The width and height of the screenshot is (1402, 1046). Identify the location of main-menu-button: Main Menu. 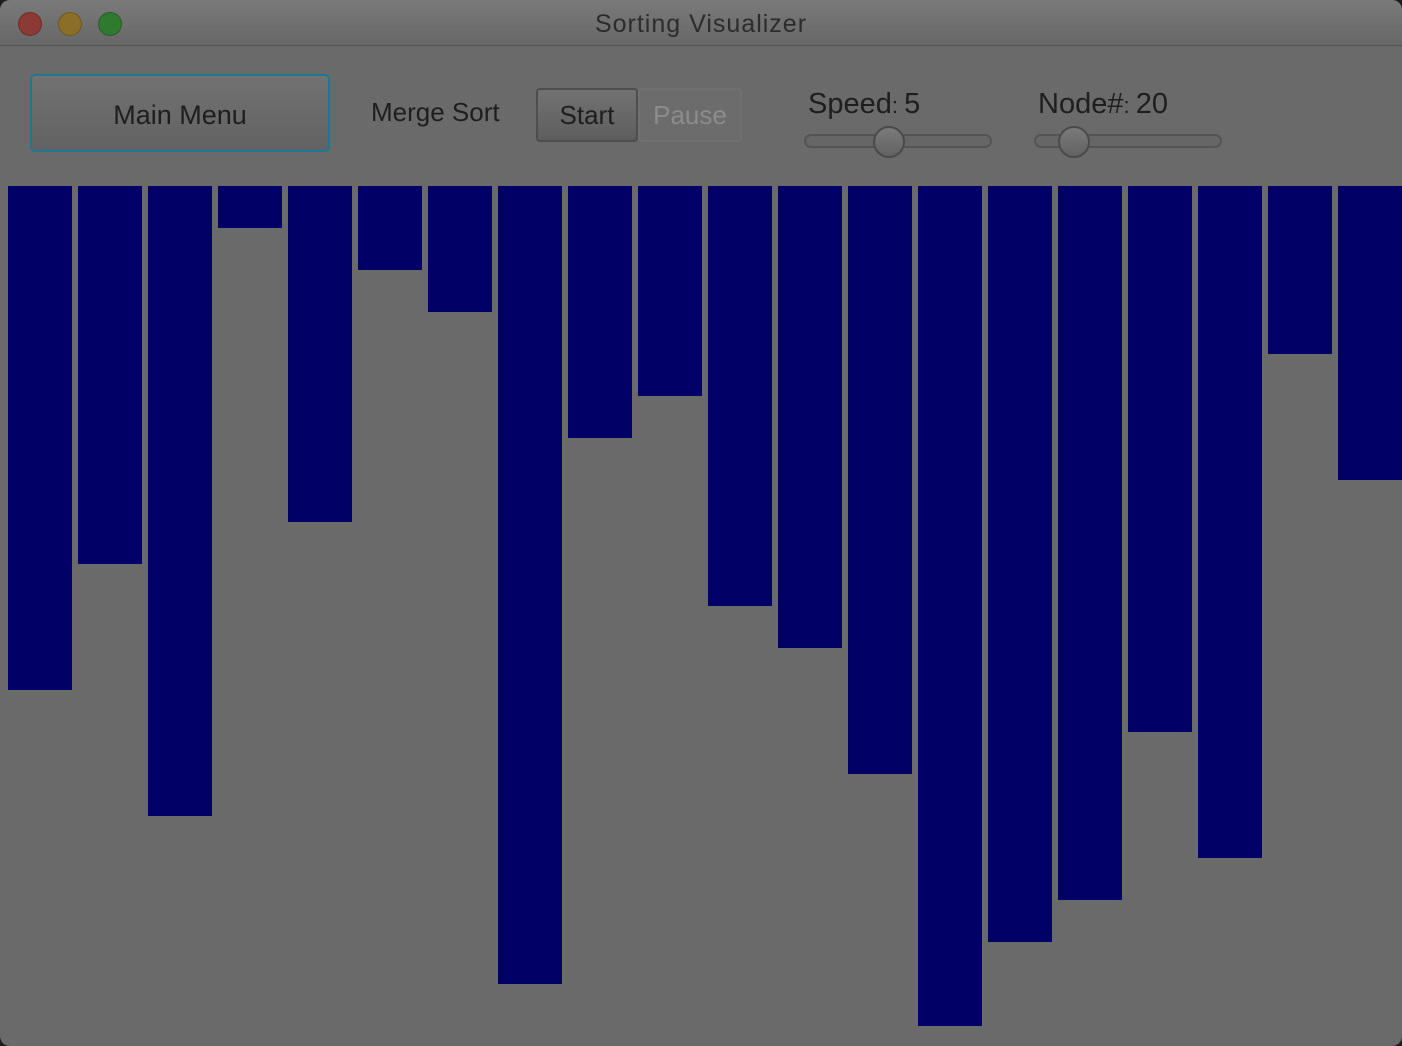
(180, 113).